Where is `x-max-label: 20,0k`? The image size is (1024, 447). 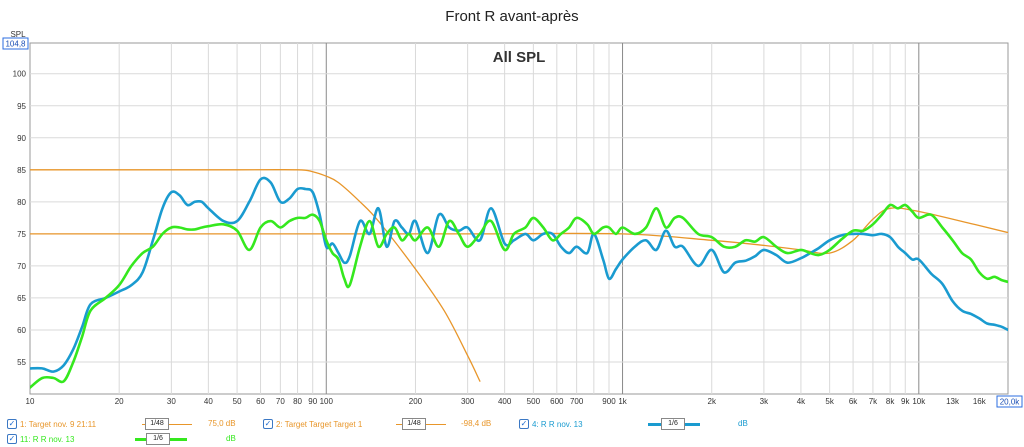 x-max-label: 20,0k is located at coordinates (1010, 402).